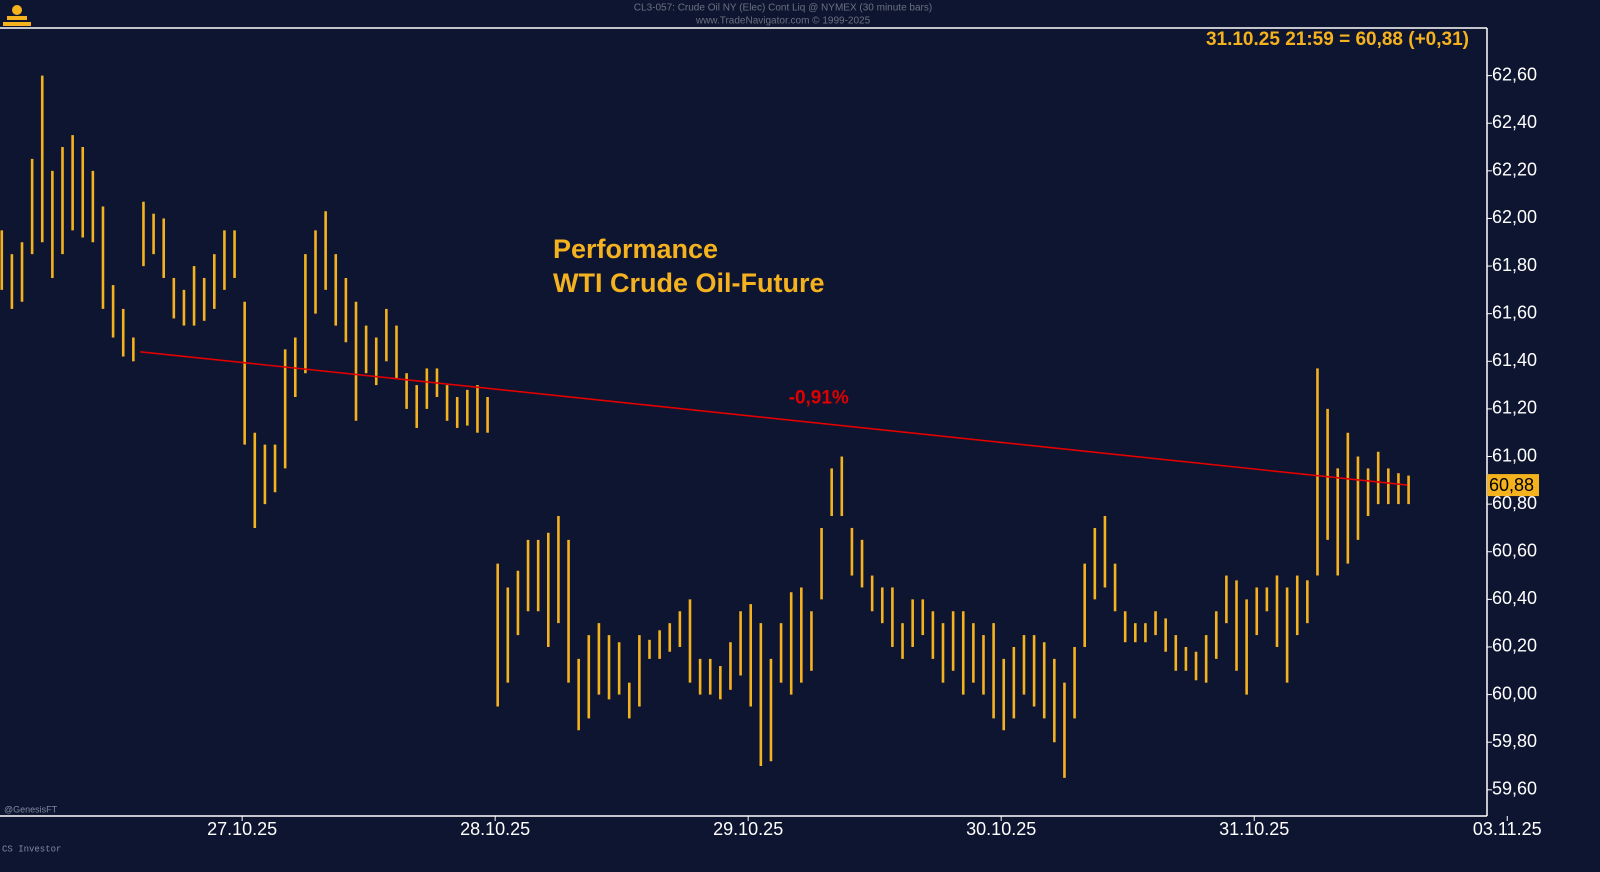 The height and width of the screenshot is (872, 1600). Describe the element at coordinates (748, 829) in the screenshot. I see `x-tick-label: 29.10.25` at that location.